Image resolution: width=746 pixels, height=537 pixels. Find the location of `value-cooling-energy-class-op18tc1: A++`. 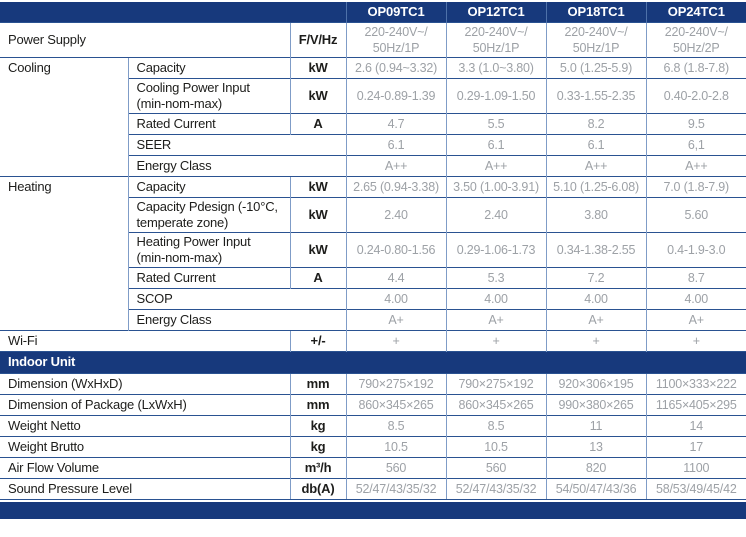

value-cooling-energy-class-op18tc1: A++ is located at coordinates (596, 165).